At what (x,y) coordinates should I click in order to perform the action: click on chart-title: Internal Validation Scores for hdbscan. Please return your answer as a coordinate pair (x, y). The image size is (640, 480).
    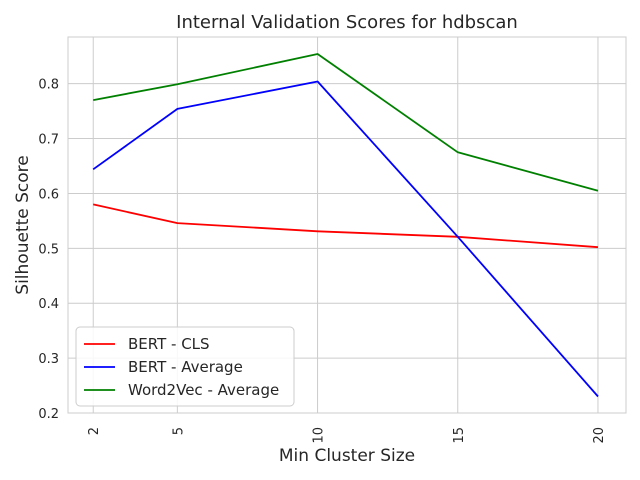
    Looking at the image, I should click on (347, 22).